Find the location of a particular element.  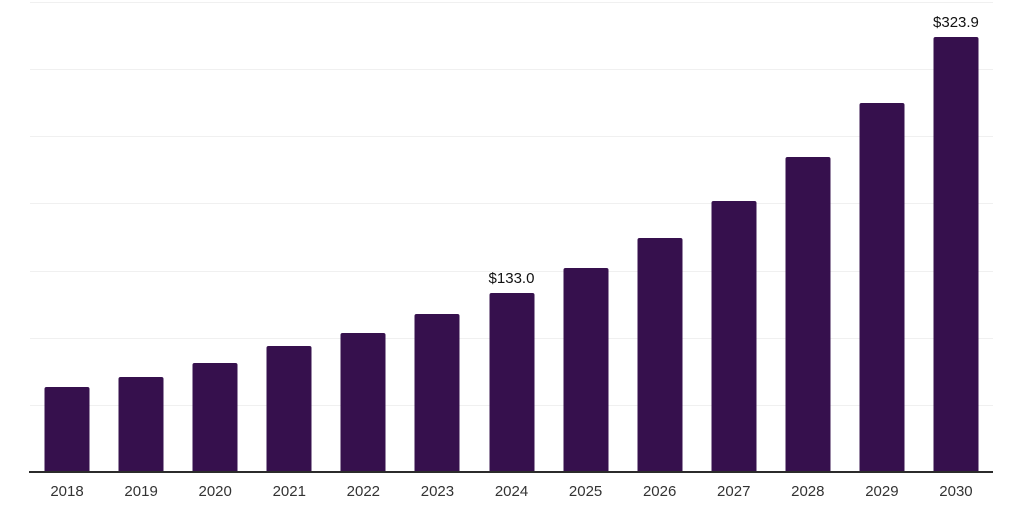

x-tick-label: 2019 is located at coordinates (141, 491).